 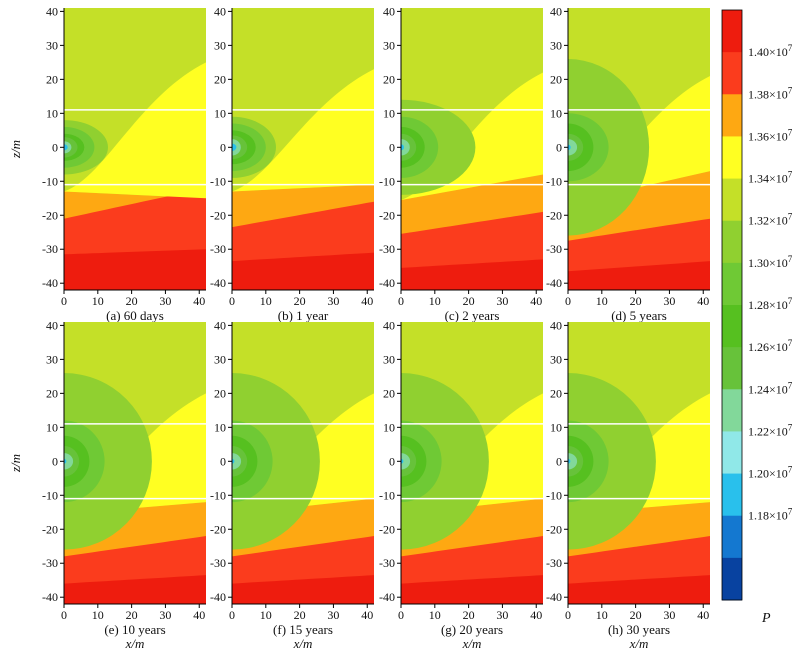 What do you see at coordinates (770, 304) in the screenshot?
I see `colorbar-tick-label: 1.28×10⁷` at bounding box center [770, 304].